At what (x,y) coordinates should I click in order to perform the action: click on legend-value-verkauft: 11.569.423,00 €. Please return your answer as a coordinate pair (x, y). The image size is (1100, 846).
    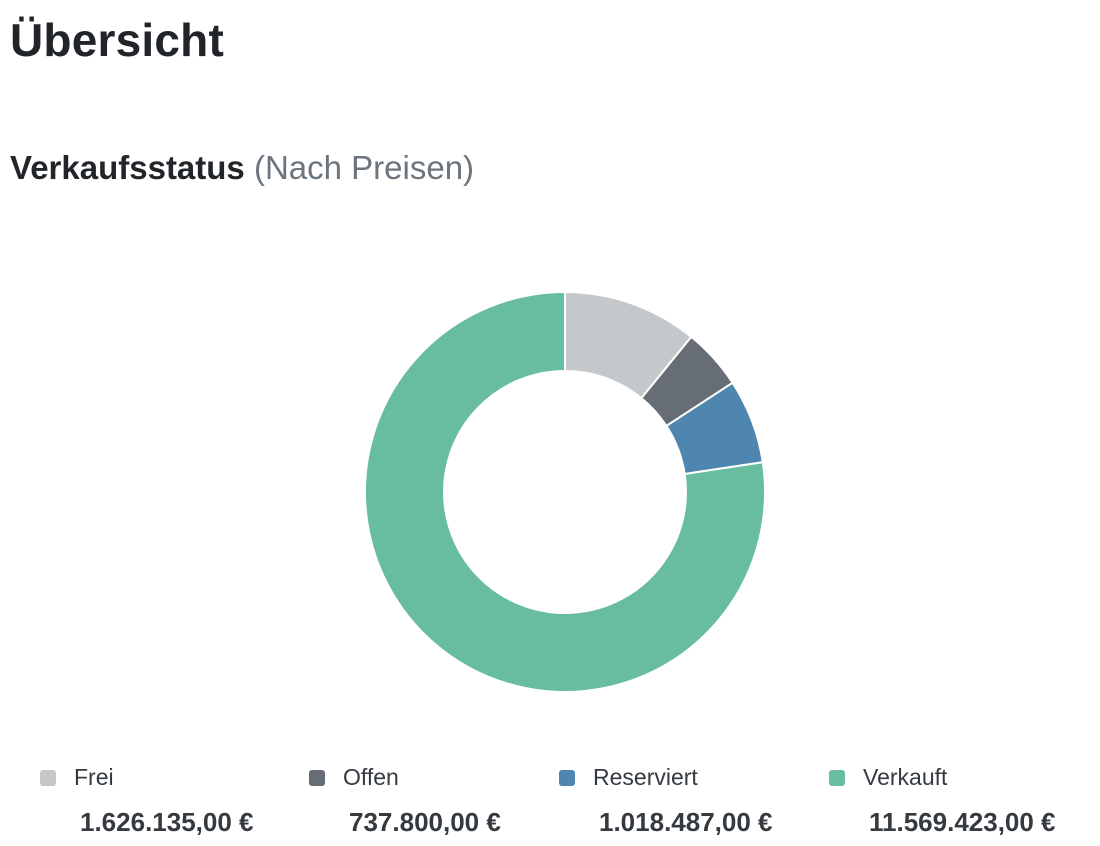
    Looking at the image, I should click on (962, 822).